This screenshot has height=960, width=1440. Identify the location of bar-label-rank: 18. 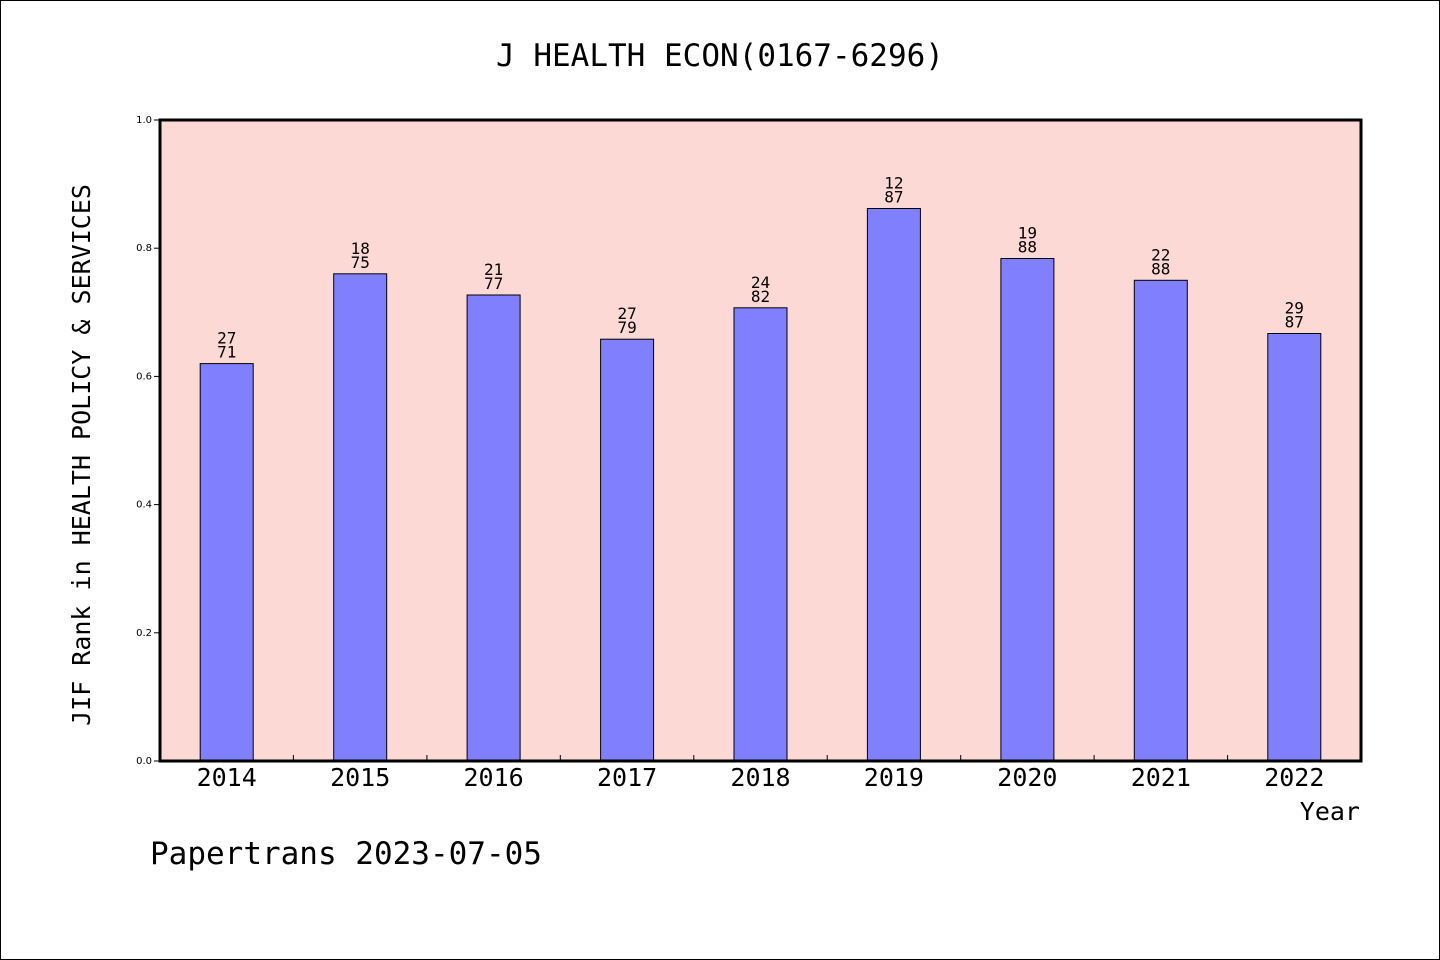
(360, 248).